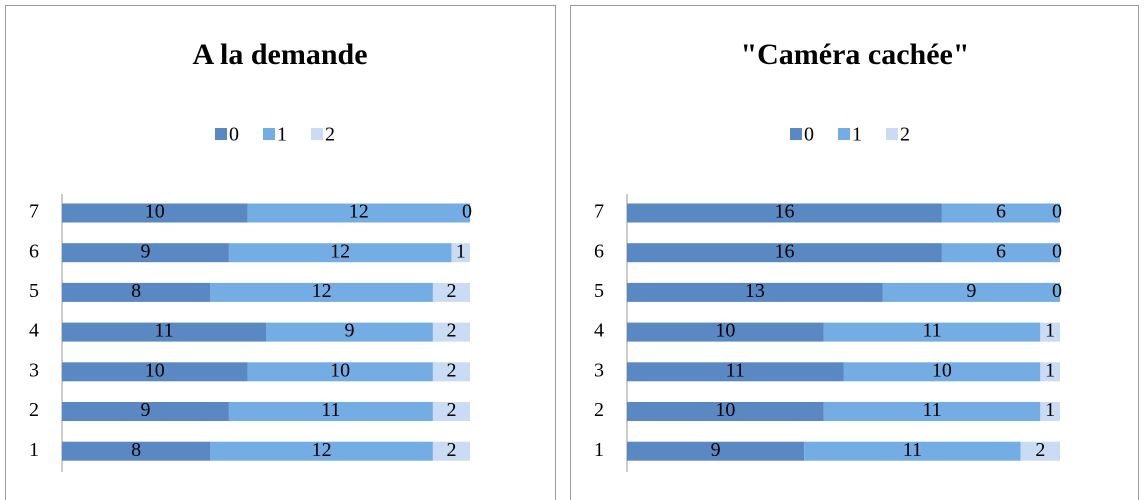 Image resolution: width=1144 pixels, height=500 pixels. What do you see at coordinates (854, 54) in the screenshot?
I see `chart-title: "Caméra cachée"` at bounding box center [854, 54].